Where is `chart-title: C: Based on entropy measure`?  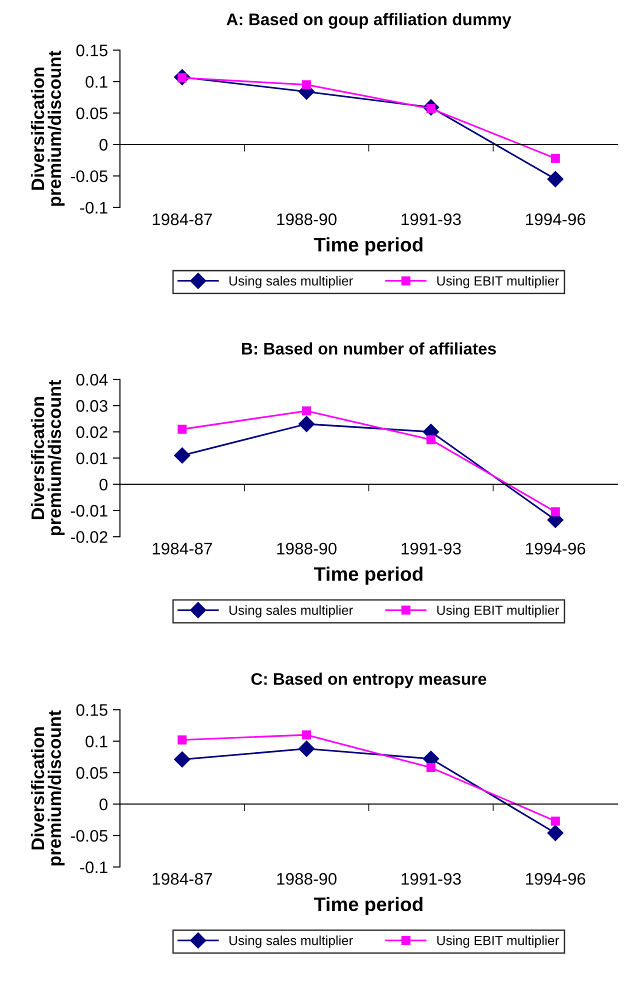
chart-title: C: Based on entropy measure is located at coordinates (368, 680).